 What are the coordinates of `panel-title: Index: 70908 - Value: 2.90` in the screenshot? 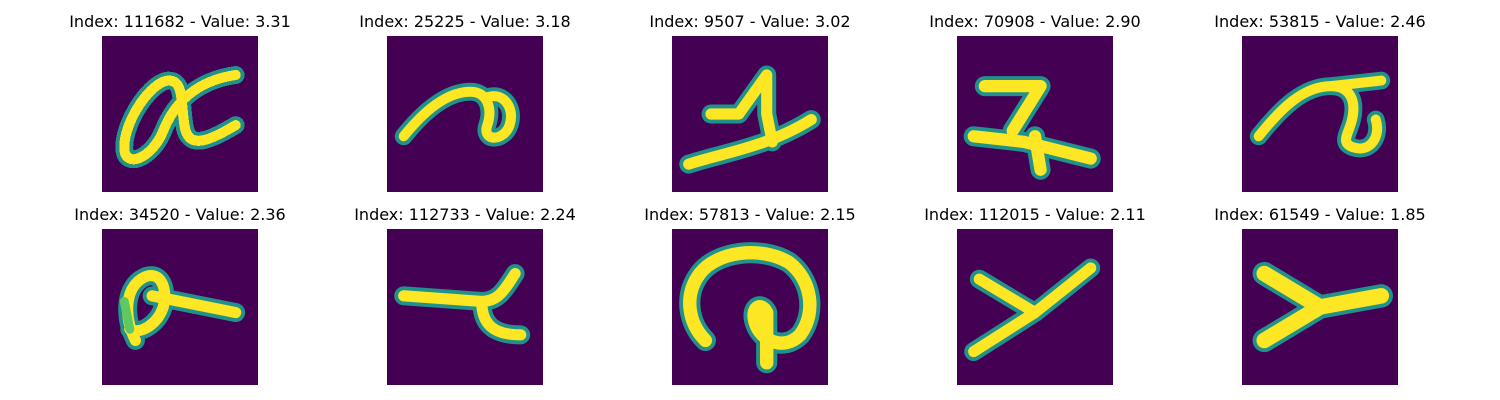 It's located at (1035, 21).